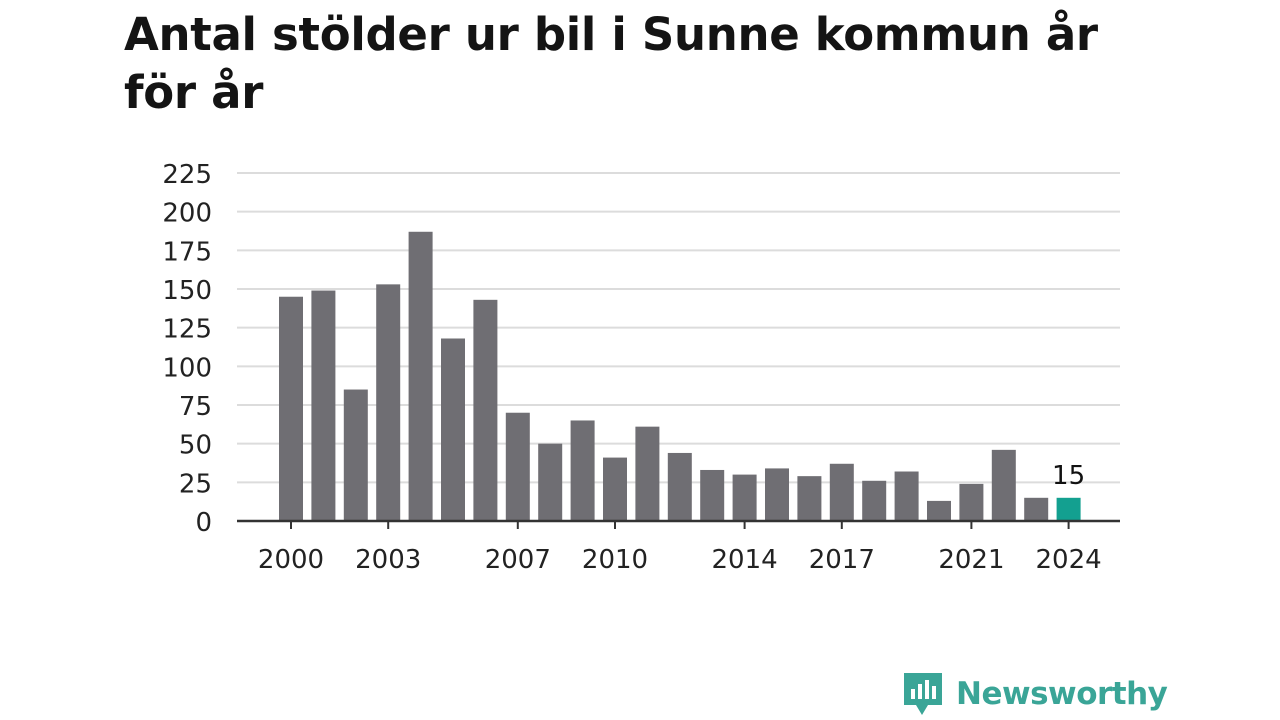 The height and width of the screenshot is (720, 1280). Describe the element at coordinates (187, 214) in the screenshot. I see `y-tick-label: 200` at that location.